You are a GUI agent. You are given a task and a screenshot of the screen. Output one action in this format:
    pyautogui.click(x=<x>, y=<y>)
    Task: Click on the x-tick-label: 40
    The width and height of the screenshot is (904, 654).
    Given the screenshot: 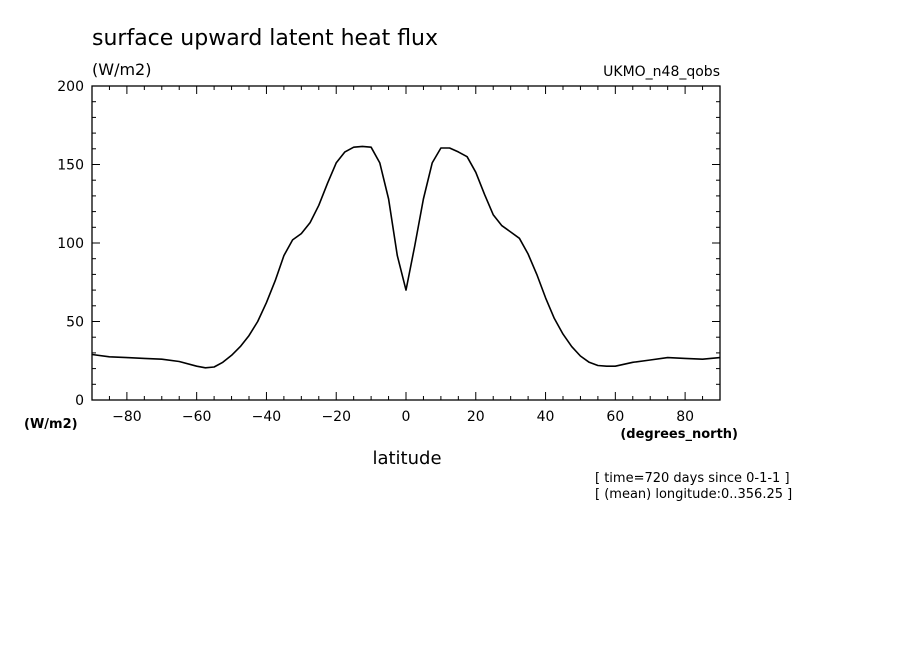 What is the action you would take?
    pyautogui.click(x=546, y=417)
    